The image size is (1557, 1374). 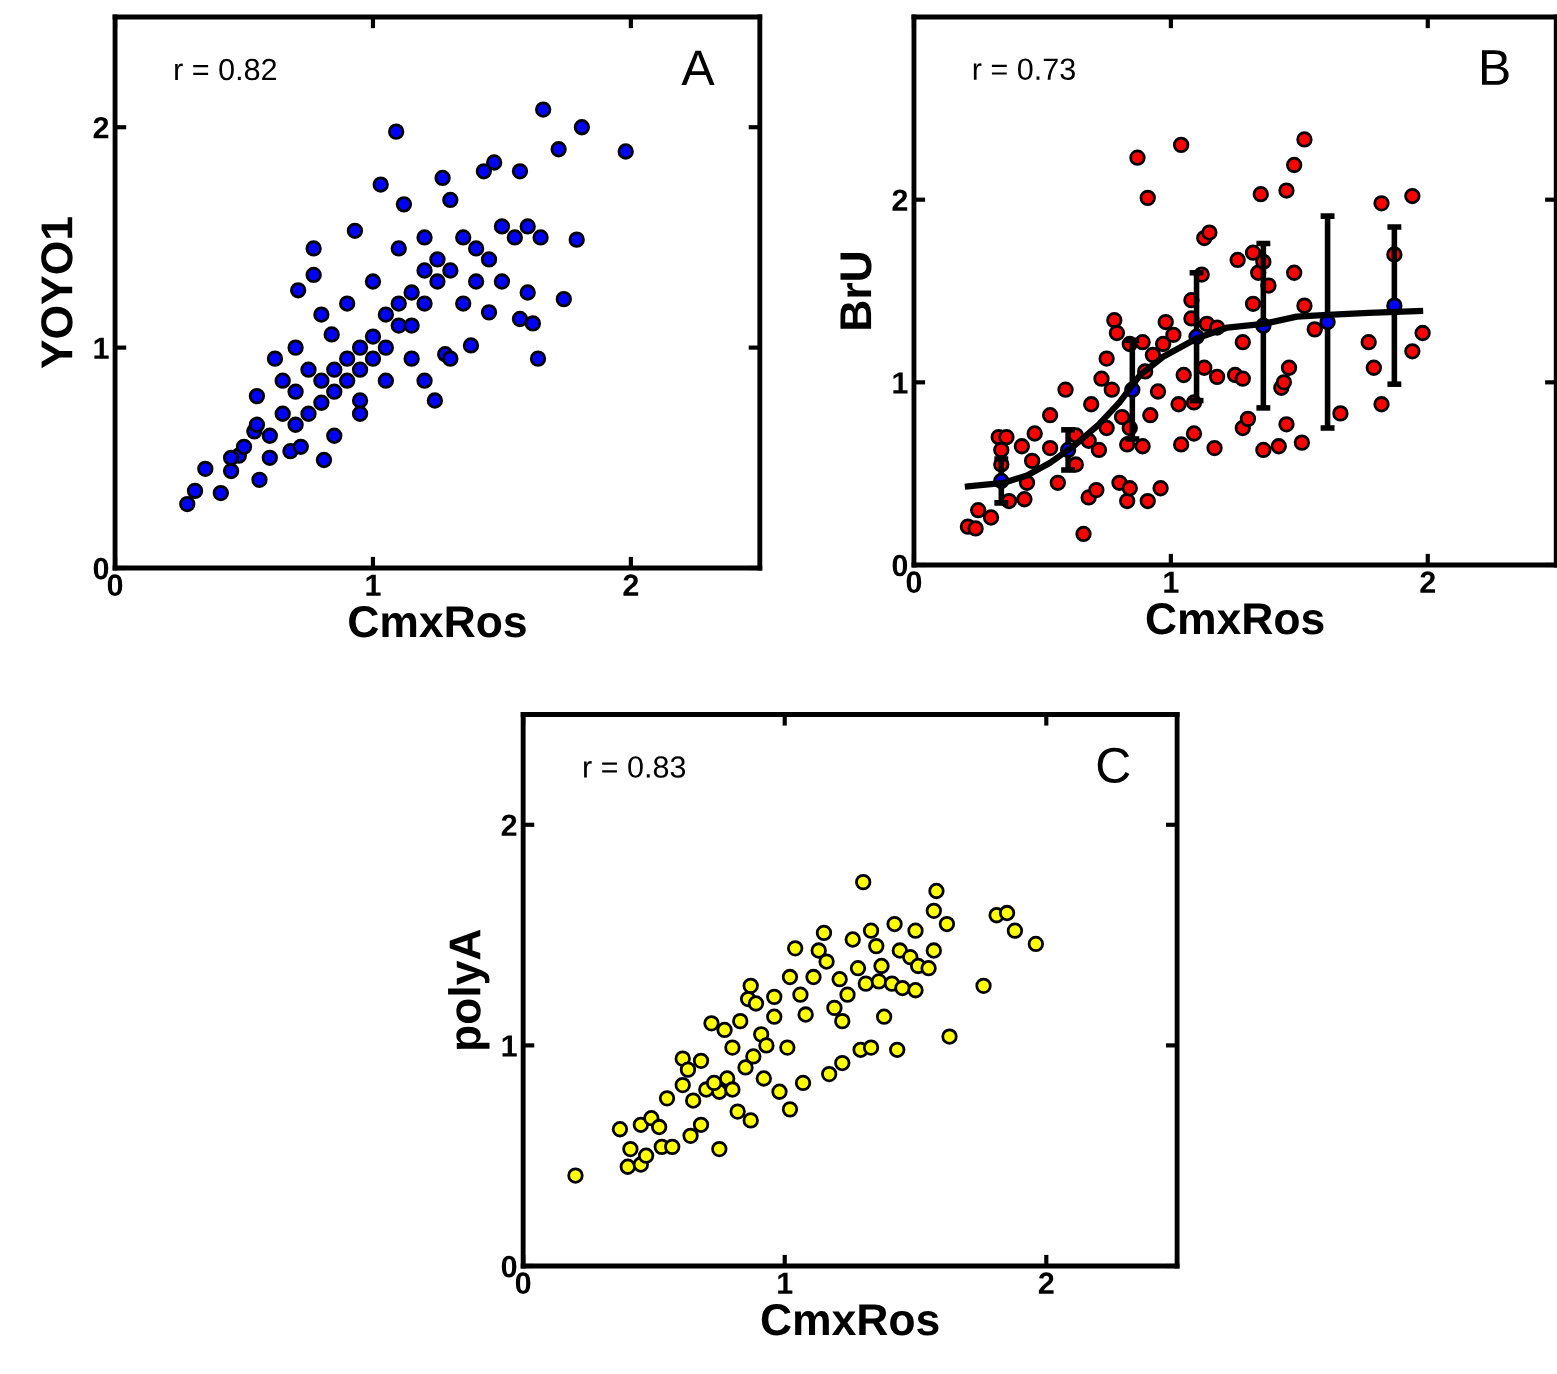 What do you see at coordinates (1024, 69) in the screenshot?
I see `annotation: r = 0.73` at bounding box center [1024, 69].